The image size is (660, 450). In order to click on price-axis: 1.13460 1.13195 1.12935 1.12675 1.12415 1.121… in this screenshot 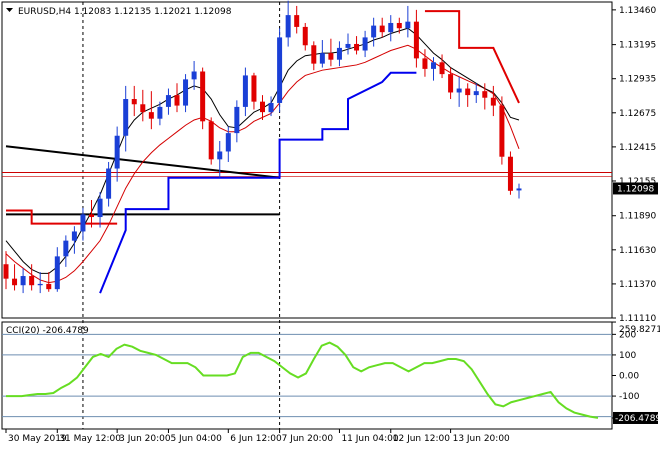, I will do `click(635, 165)`.